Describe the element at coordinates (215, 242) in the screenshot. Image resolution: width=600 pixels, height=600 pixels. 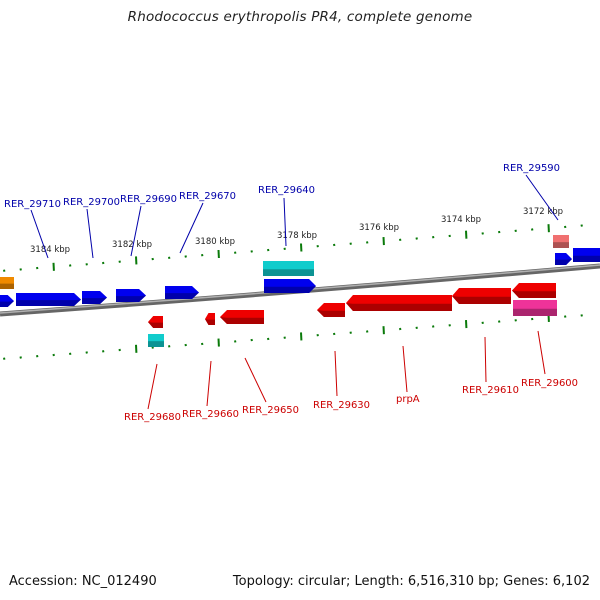
I see `scale-label: 3180 kbp` at that location.